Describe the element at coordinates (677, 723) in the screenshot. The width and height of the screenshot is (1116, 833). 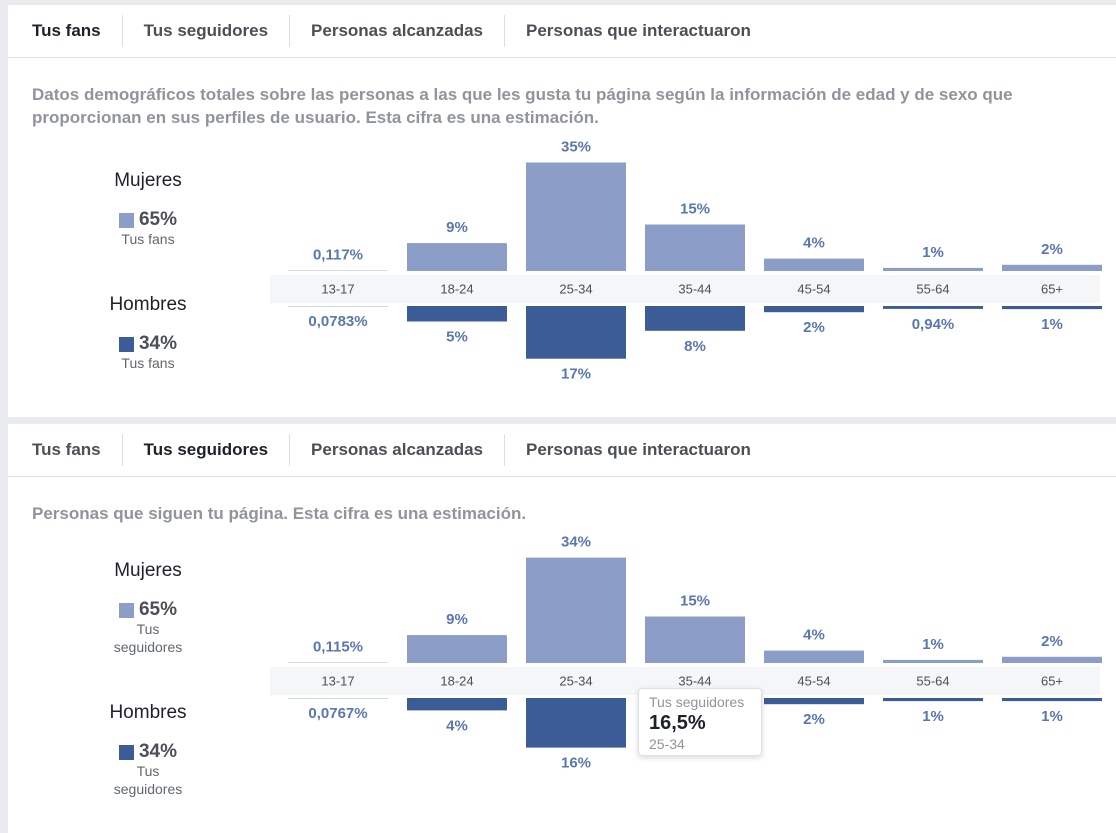
I see `tooltip-value: 16,5%` at that location.